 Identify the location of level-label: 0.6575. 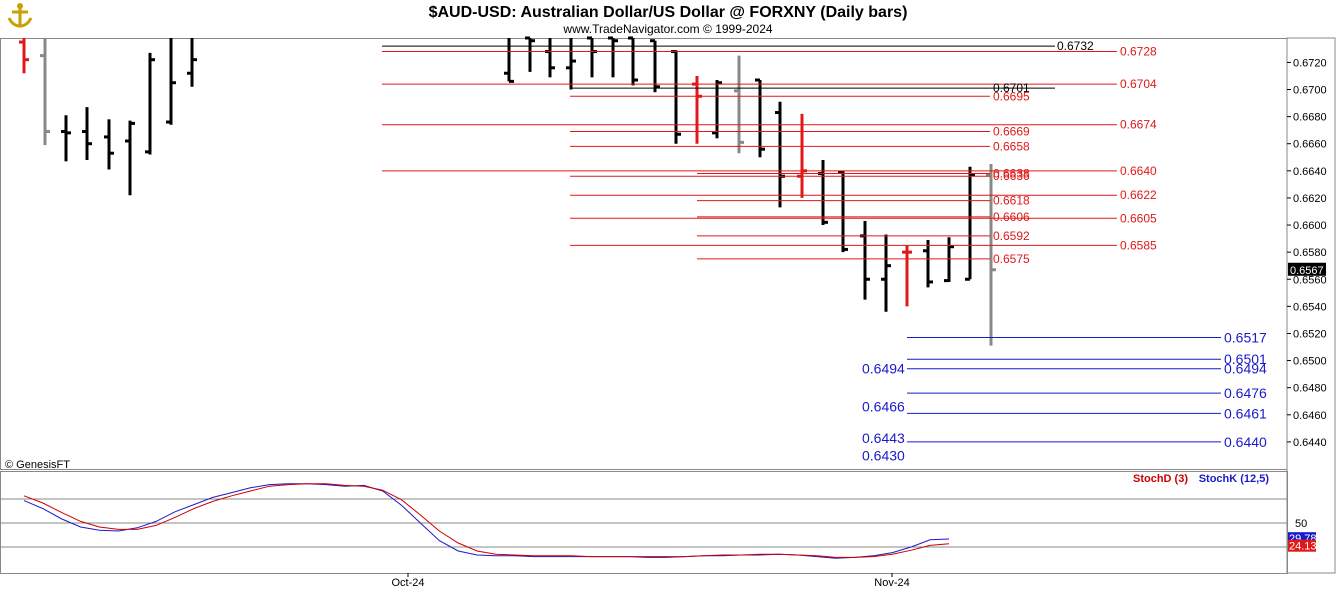
(1011, 259).